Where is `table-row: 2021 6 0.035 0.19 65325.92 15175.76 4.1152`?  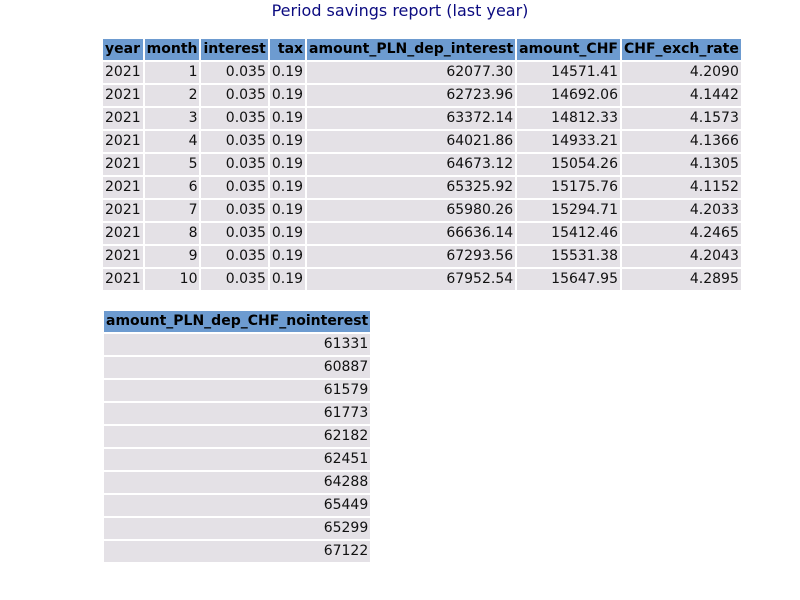 table-row: 2021 6 0.035 0.19 65325.92 15175.76 4.1152 is located at coordinates (422, 187).